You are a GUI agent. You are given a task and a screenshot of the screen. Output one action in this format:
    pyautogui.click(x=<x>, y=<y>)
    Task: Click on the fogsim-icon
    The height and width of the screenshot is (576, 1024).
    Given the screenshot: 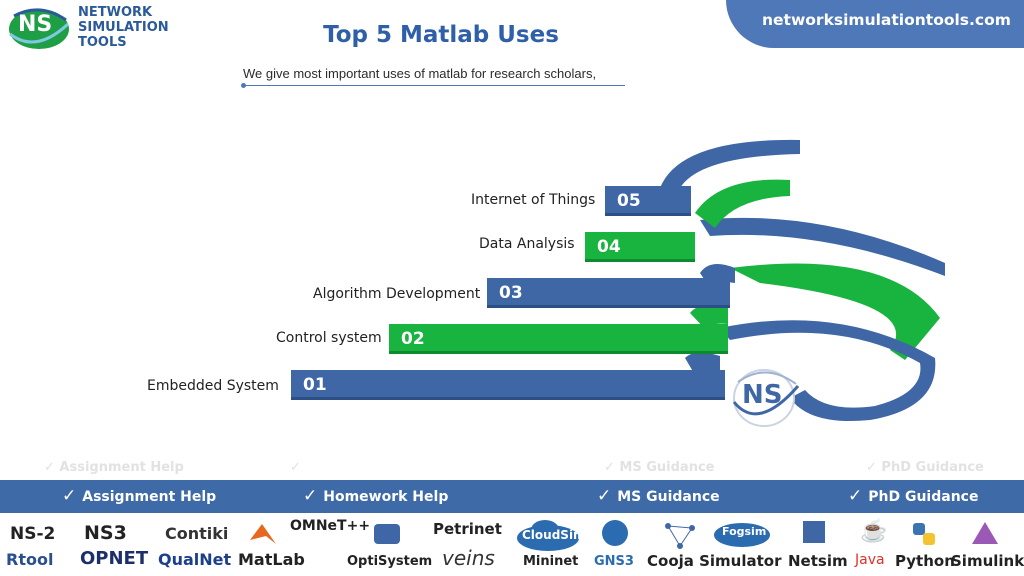 What is the action you would take?
    pyautogui.click(x=742, y=535)
    